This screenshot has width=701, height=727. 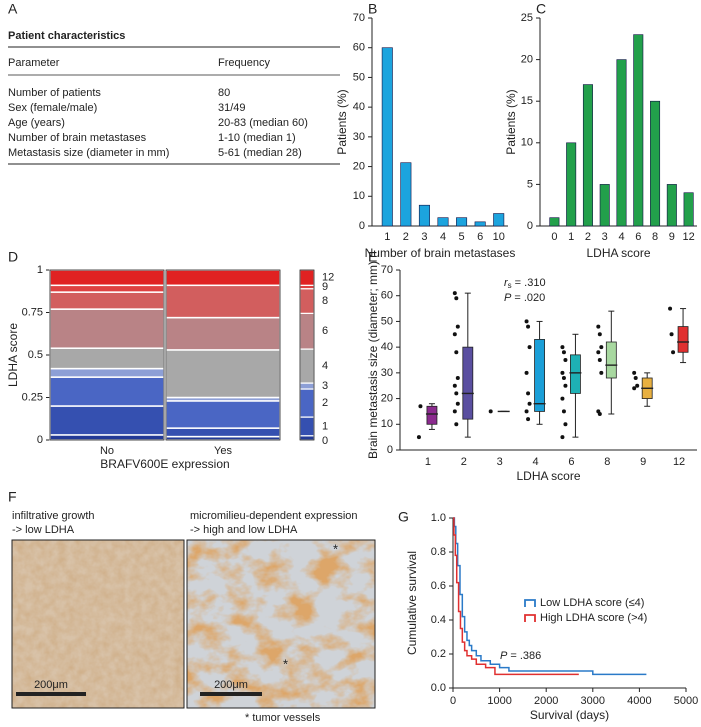 What do you see at coordinates (438, 688) in the screenshot?
I see `y-tick-label: 0.0` at bounding box center [438, 688].